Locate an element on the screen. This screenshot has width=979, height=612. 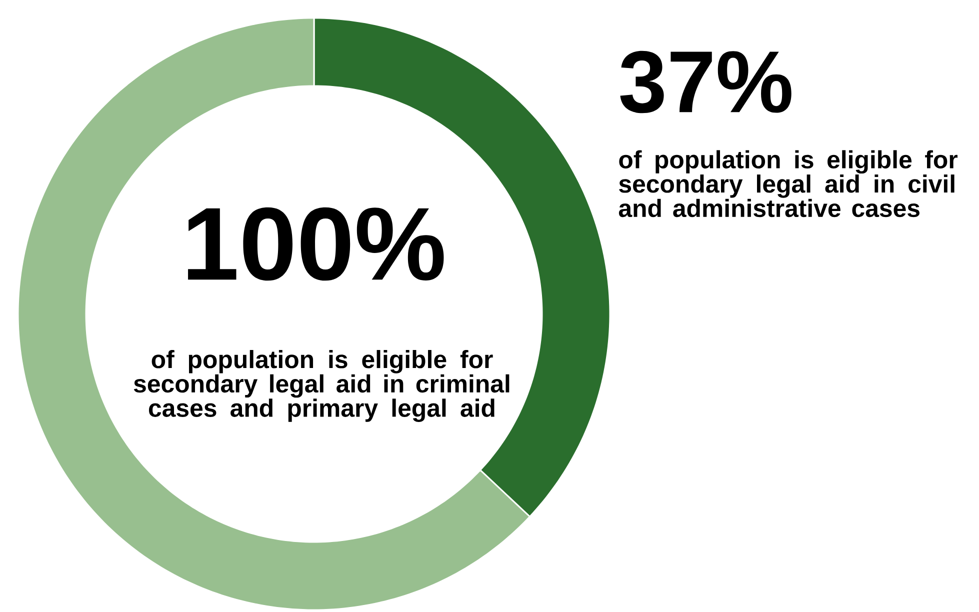
text: of population is eligible for secondary legal aid in civil and administrative cases is located at coordinates (788, 184).